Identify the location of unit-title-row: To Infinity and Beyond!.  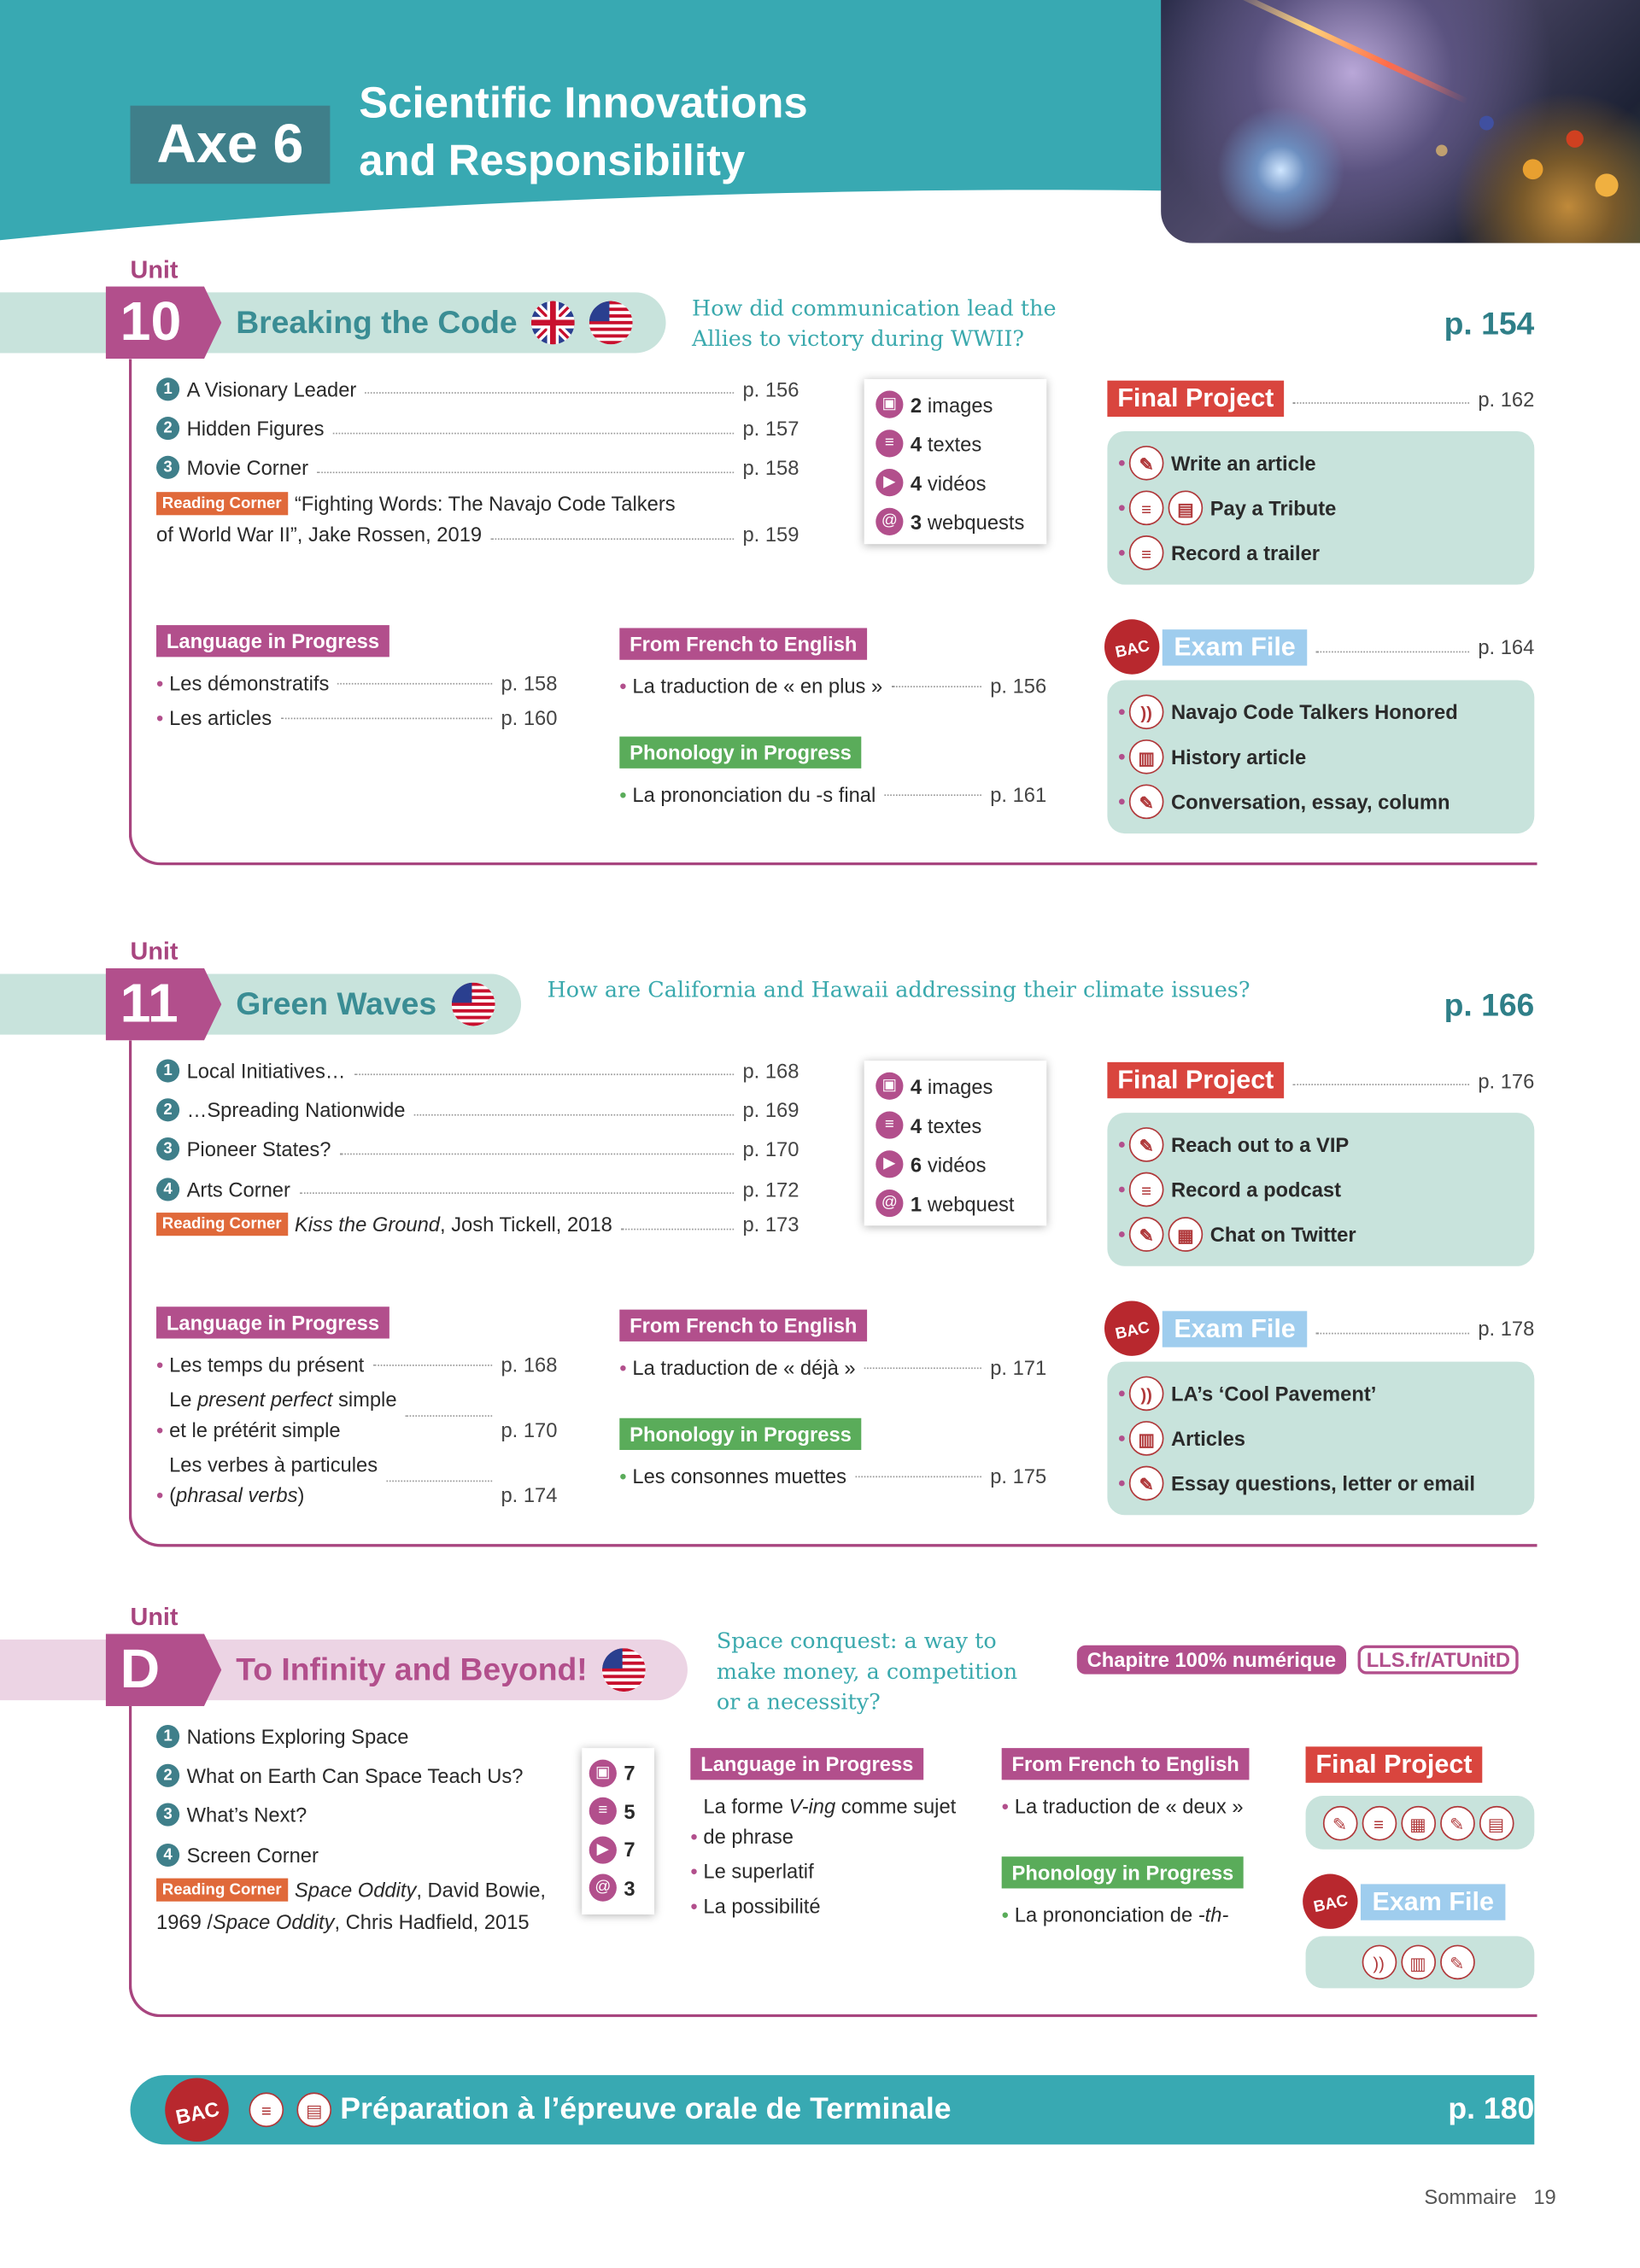
(441, 1670).